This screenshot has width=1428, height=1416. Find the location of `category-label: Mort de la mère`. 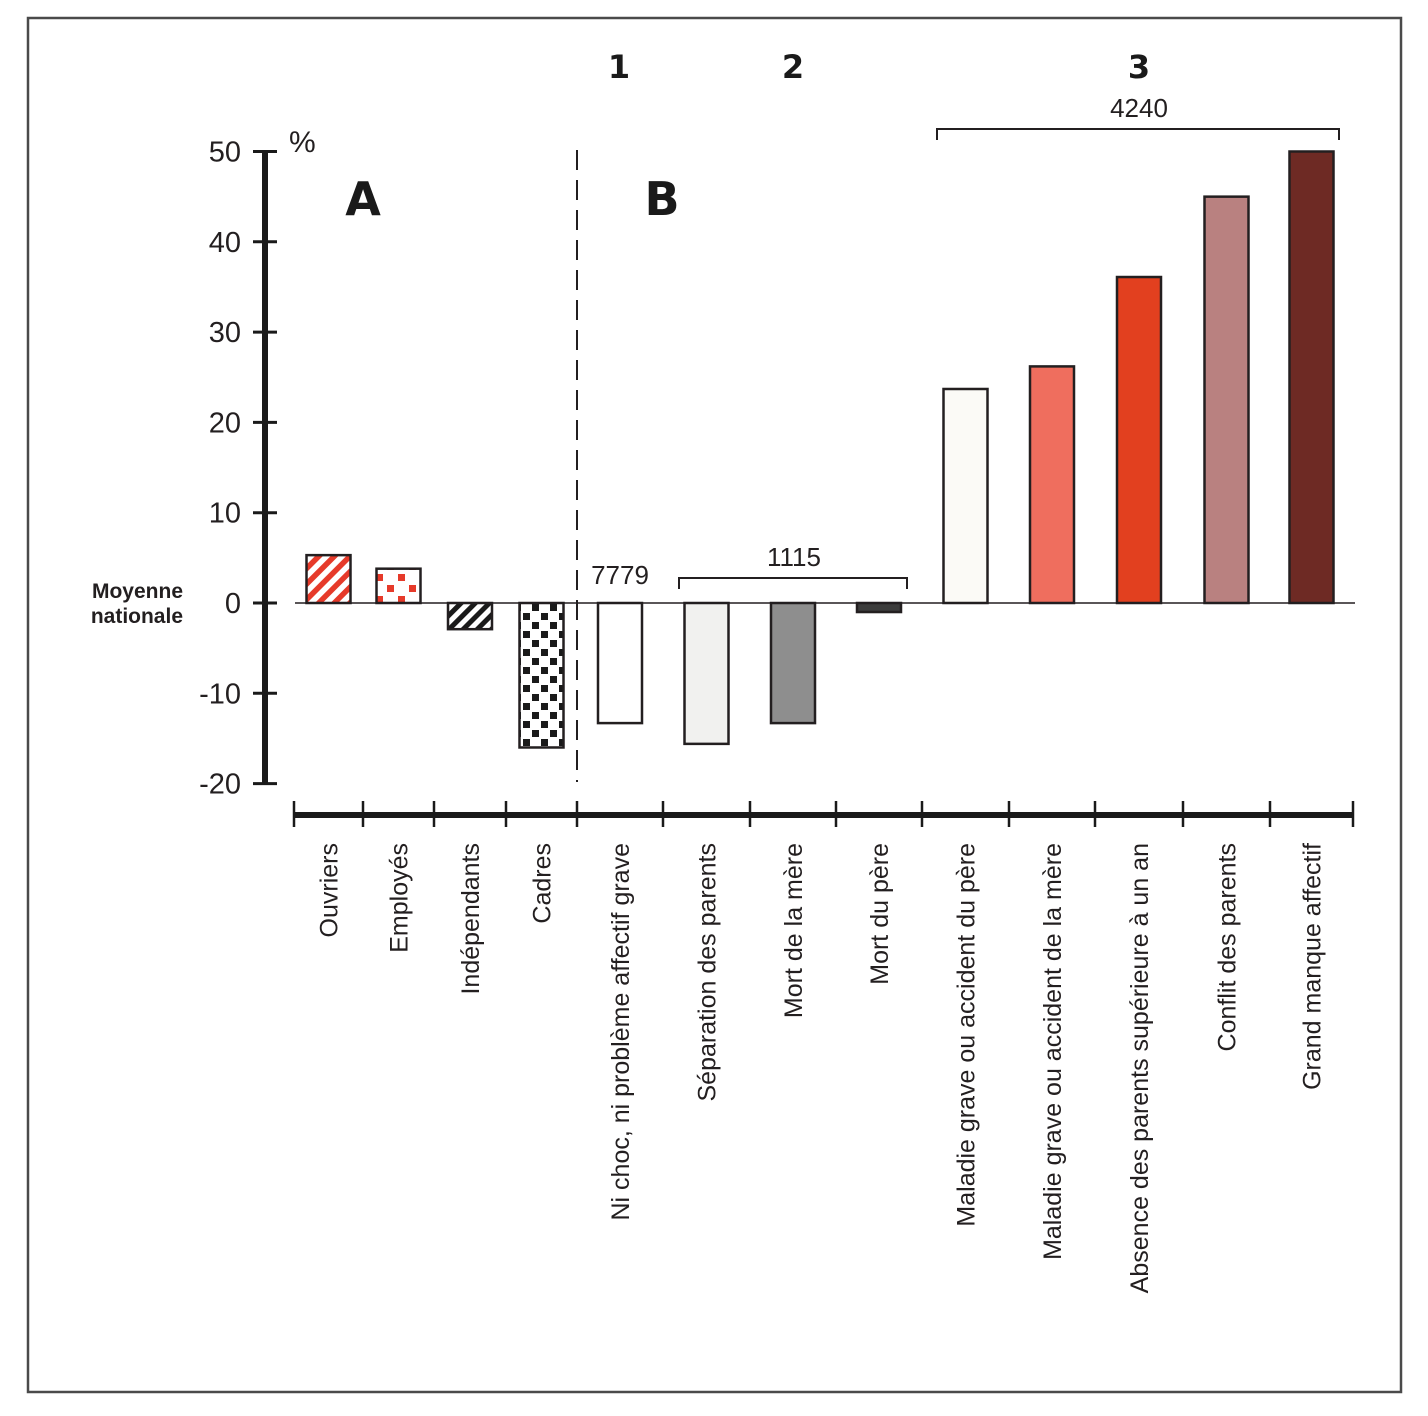

category-label: Mort de la mère is located at coordinates (794, 930).